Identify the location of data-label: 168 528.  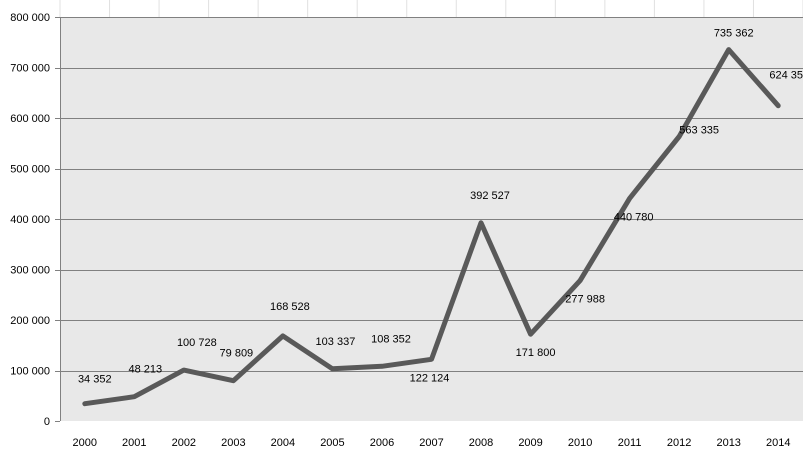
(290, 307).